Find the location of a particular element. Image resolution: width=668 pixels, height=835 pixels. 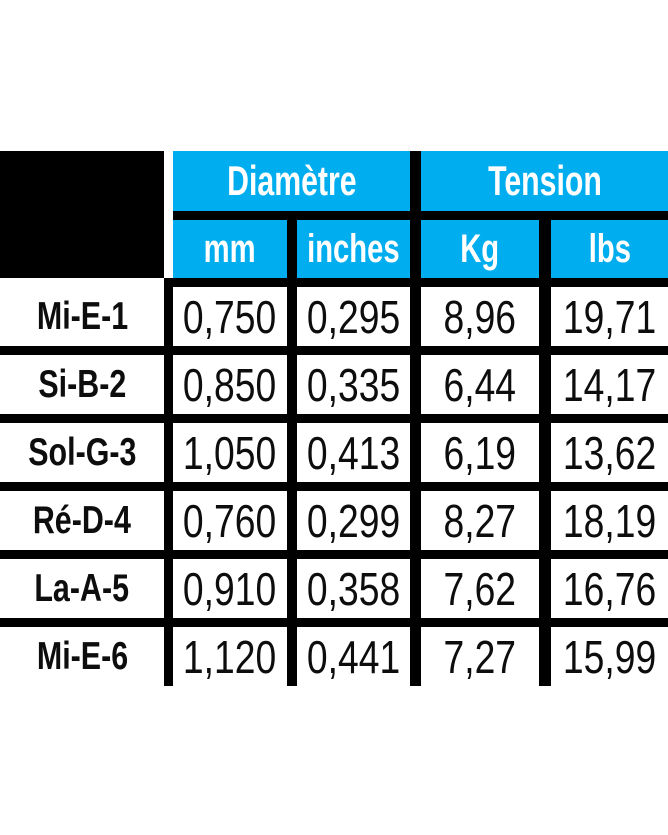

cell-lbs-text: 18,19 is located at coordinates (609, 520).